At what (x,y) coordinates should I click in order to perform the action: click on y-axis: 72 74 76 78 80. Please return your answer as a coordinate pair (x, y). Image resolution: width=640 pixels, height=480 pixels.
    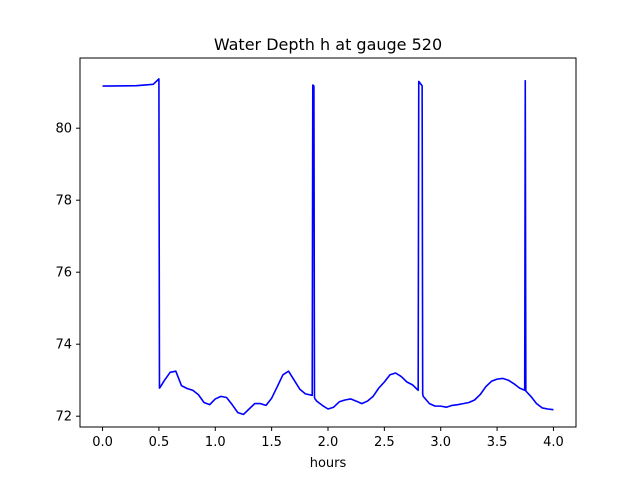
    Looking at the image, I should click on (67, 273).